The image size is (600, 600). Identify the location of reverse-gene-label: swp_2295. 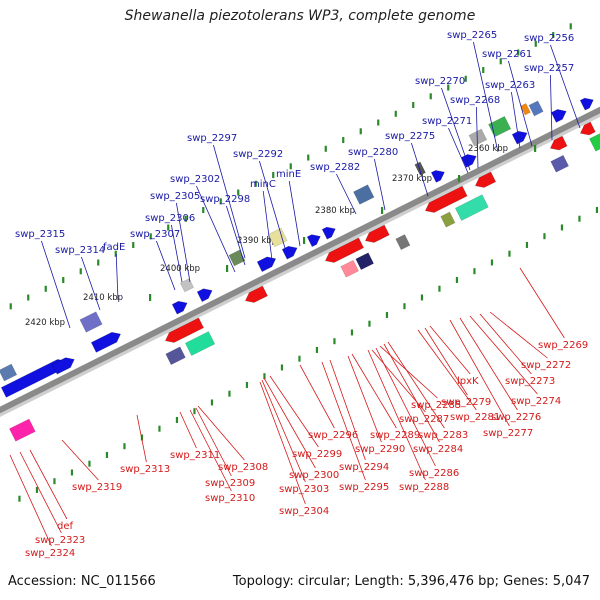
(364, 487).